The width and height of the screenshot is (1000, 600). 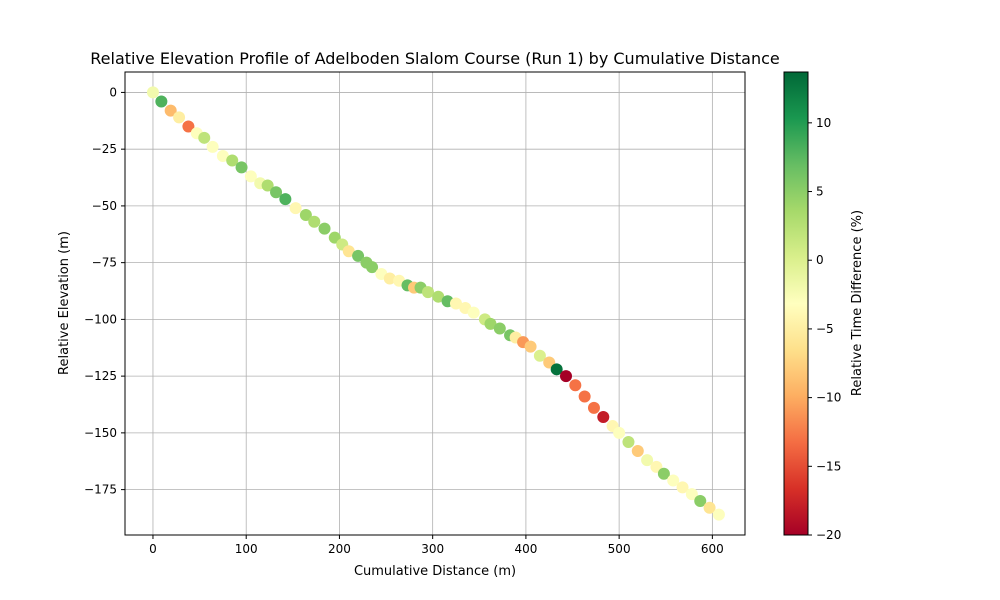 I want to click on colorbar-tick-label: 5, so click(x=820, y=192).